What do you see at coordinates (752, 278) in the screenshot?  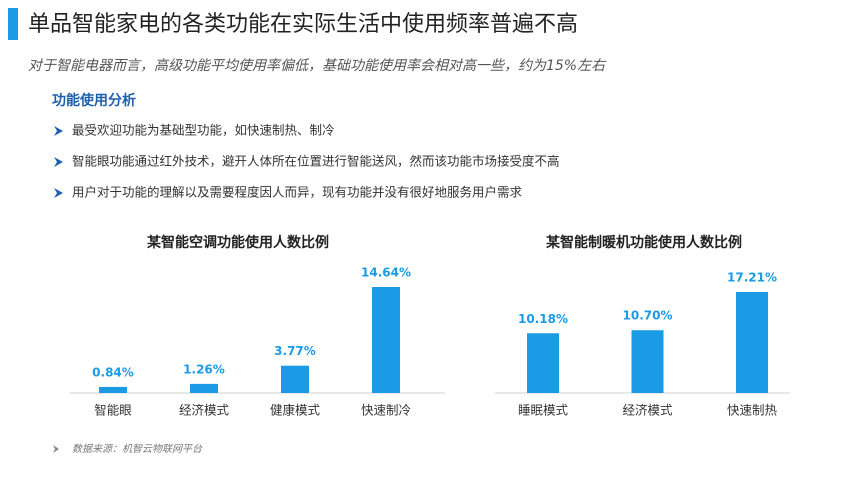 I see `value-label: 17.21%` at bounding box center [752, 278].